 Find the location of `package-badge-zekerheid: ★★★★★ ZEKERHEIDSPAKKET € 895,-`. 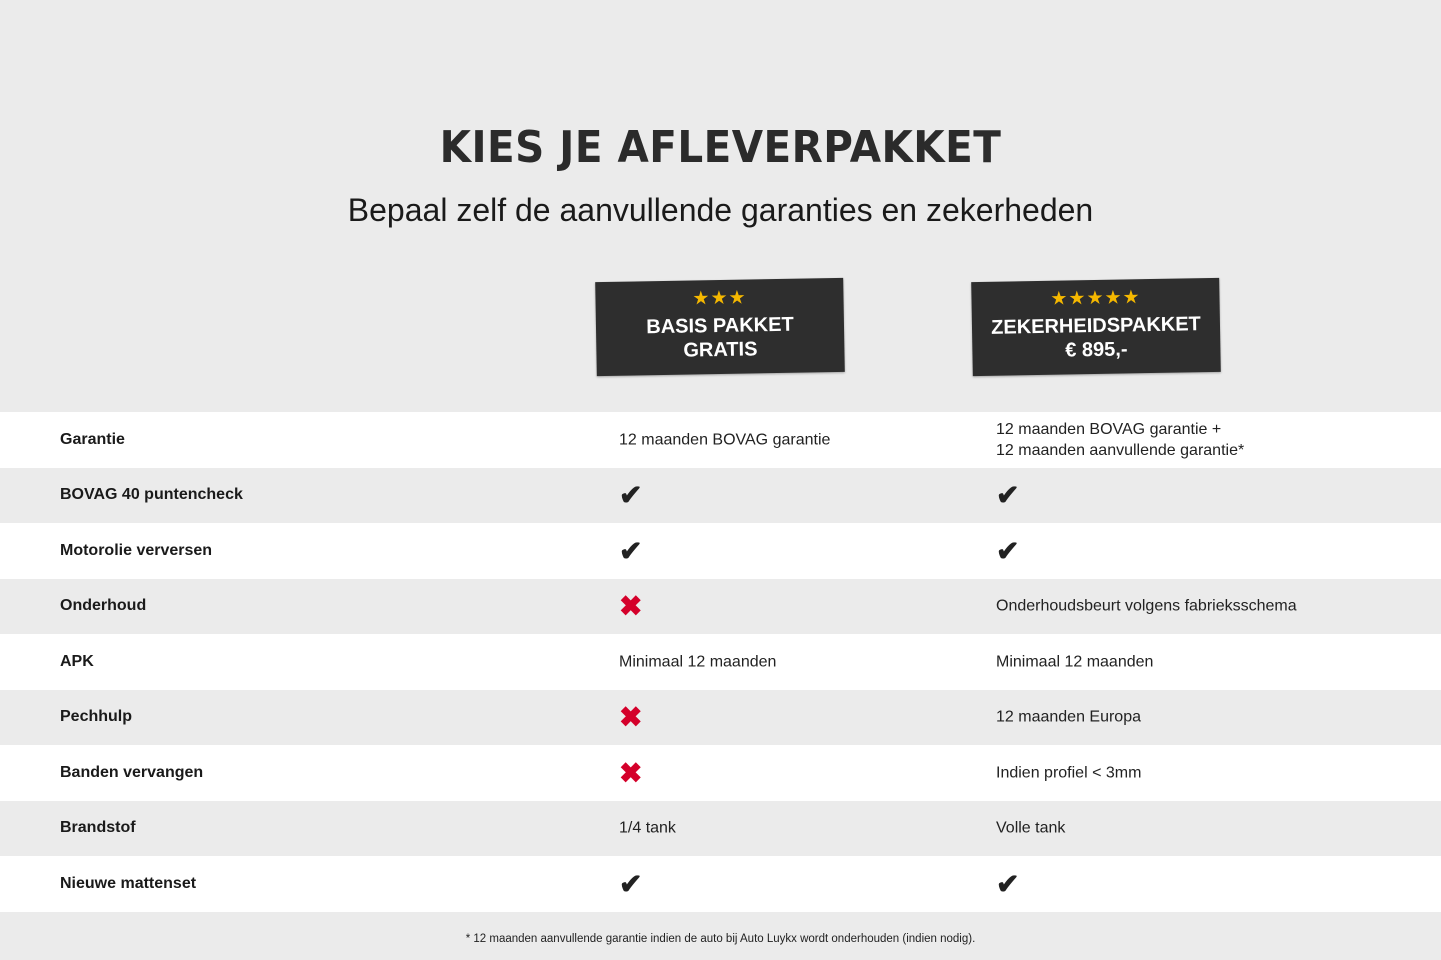

package-badge-zekerheid: ★★★★★ ZEKERHEIDSPAKKET € 895,- is located at coordinates (1096, 327).